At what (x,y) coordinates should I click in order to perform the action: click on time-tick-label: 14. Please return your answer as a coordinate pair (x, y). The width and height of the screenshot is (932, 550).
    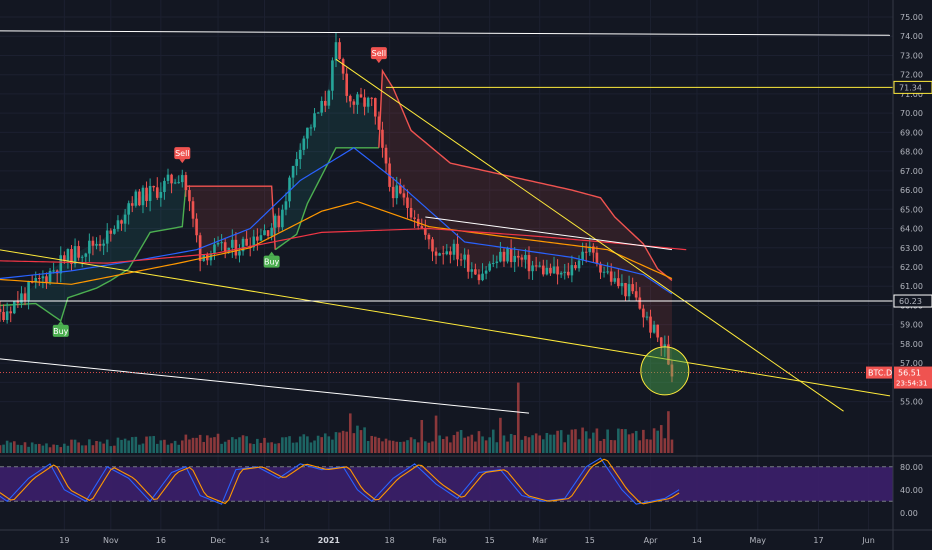
    Looking at the image, I should click on (697, 540).